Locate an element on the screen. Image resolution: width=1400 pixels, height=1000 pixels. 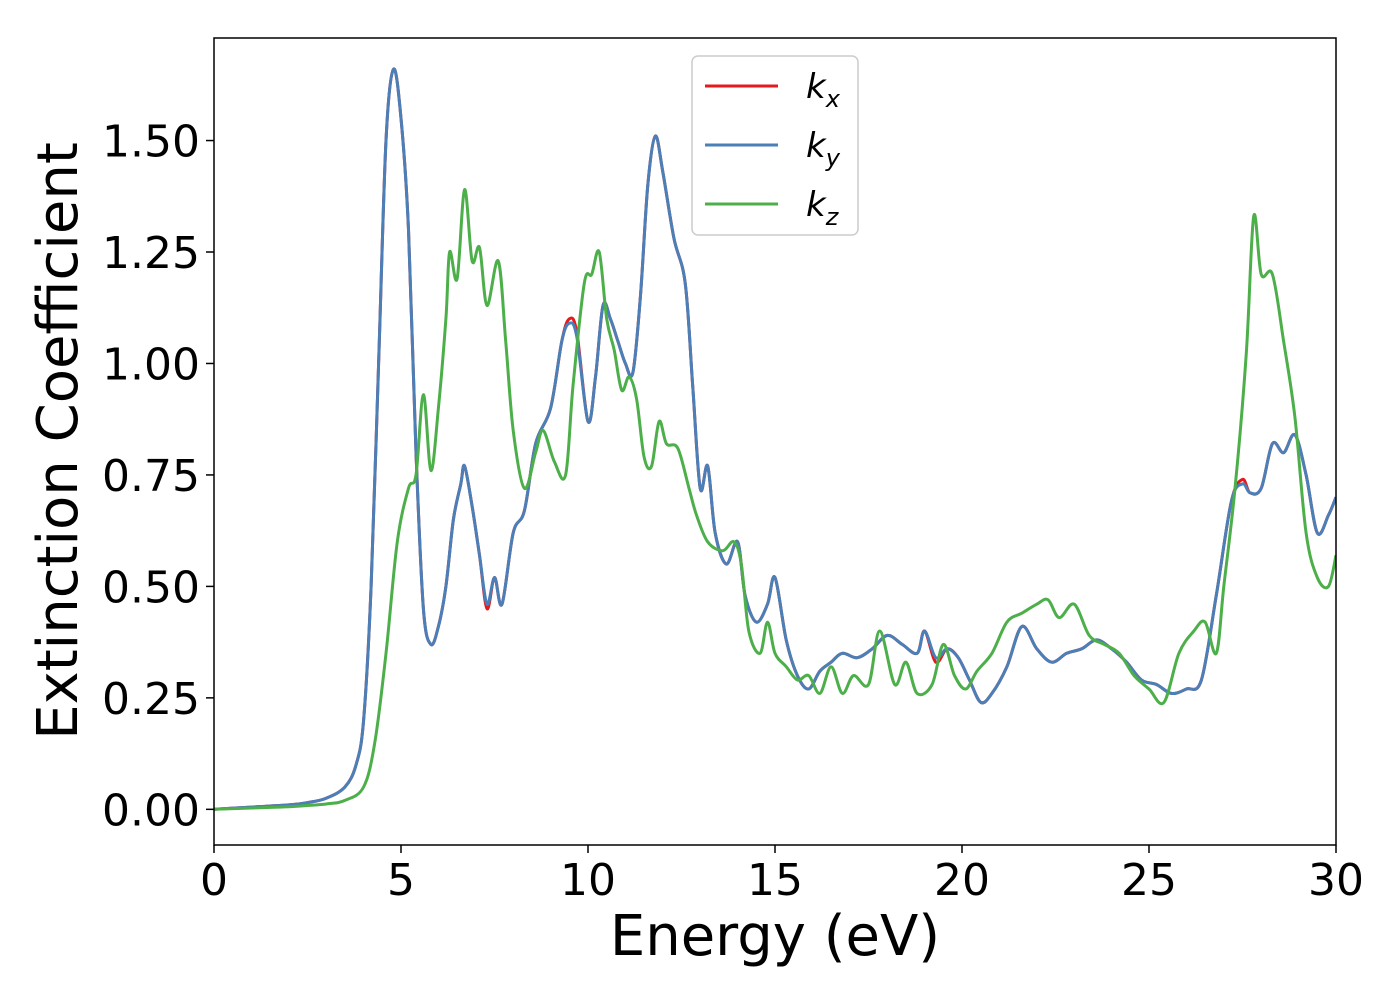
x-tick-label: 30 is located at coordinates (1336, 880).